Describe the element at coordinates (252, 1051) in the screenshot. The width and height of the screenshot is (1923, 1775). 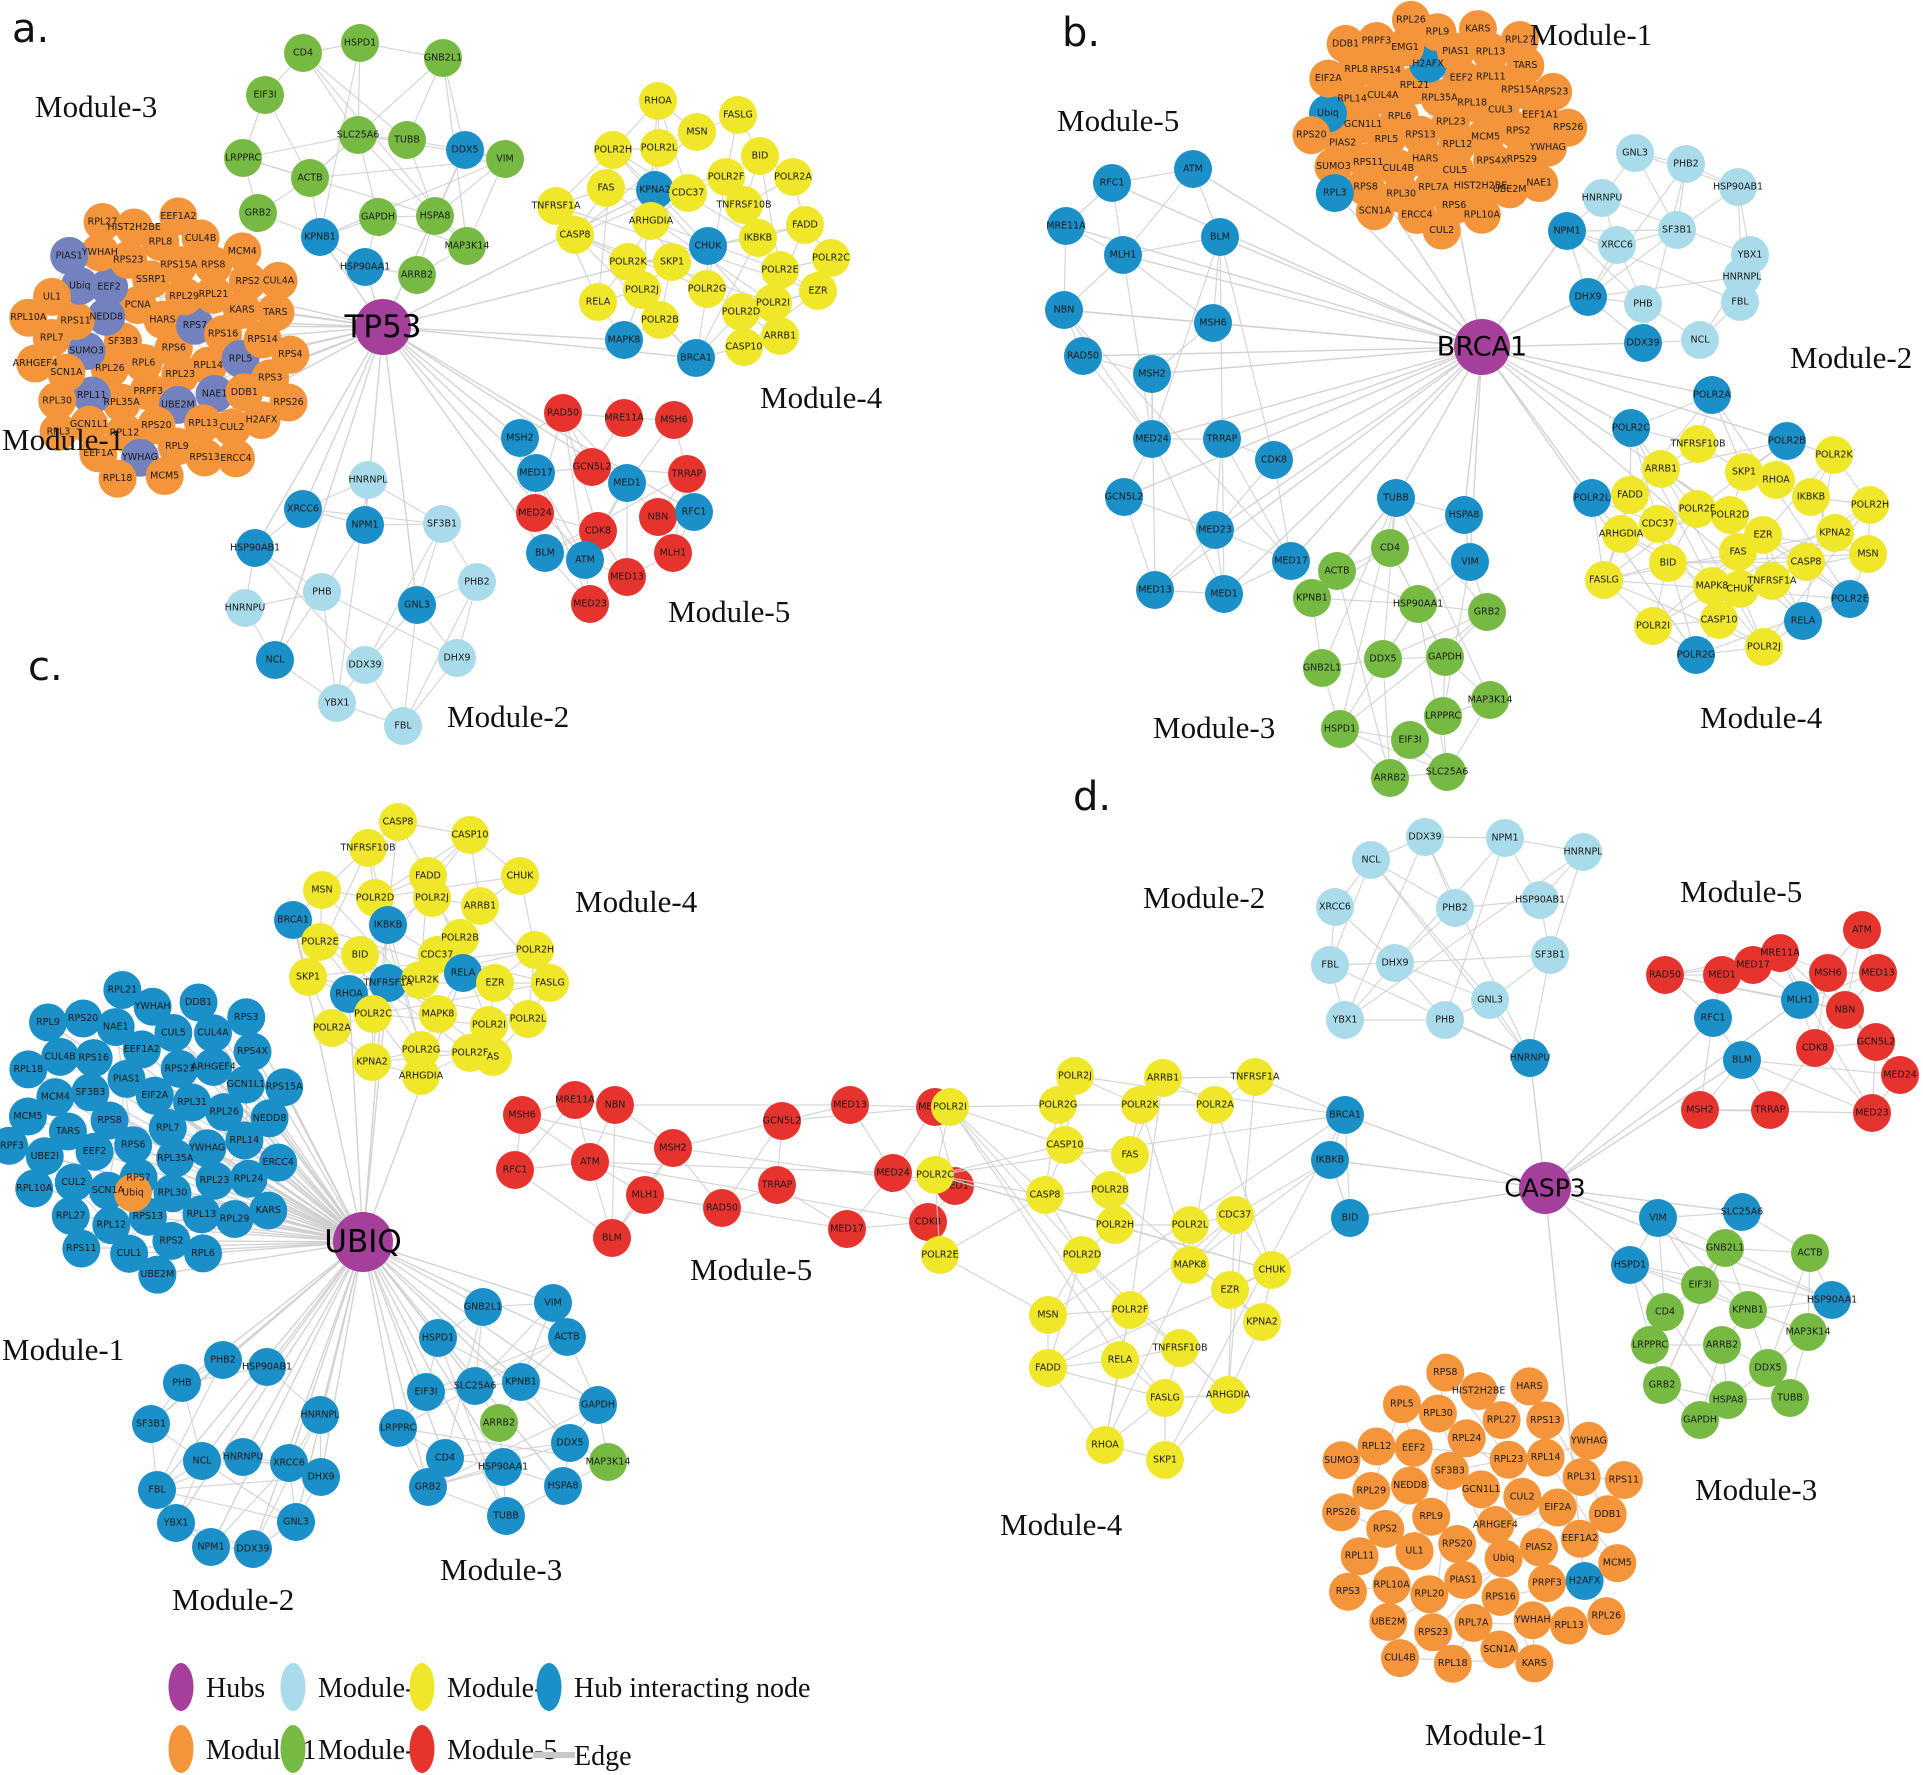
I see `node-RPS4X` at that location.